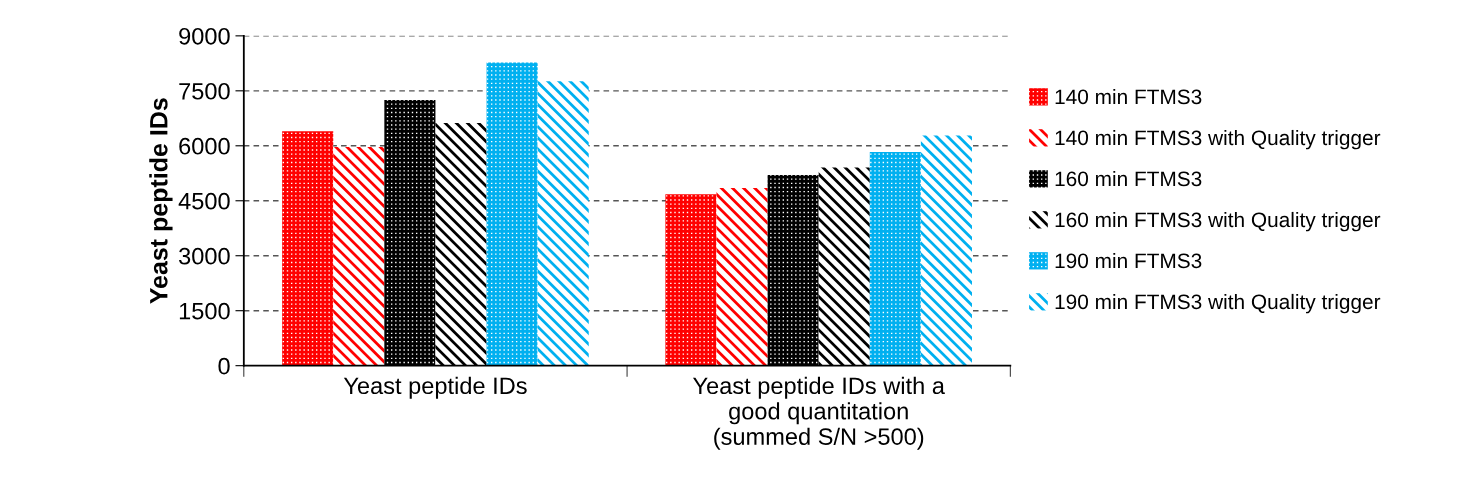 The image size is (1460, 478). Describe the element at coordinates (1128, 96) in the screenshot. I see `legend-label: 140 min FTMS3` at that location.